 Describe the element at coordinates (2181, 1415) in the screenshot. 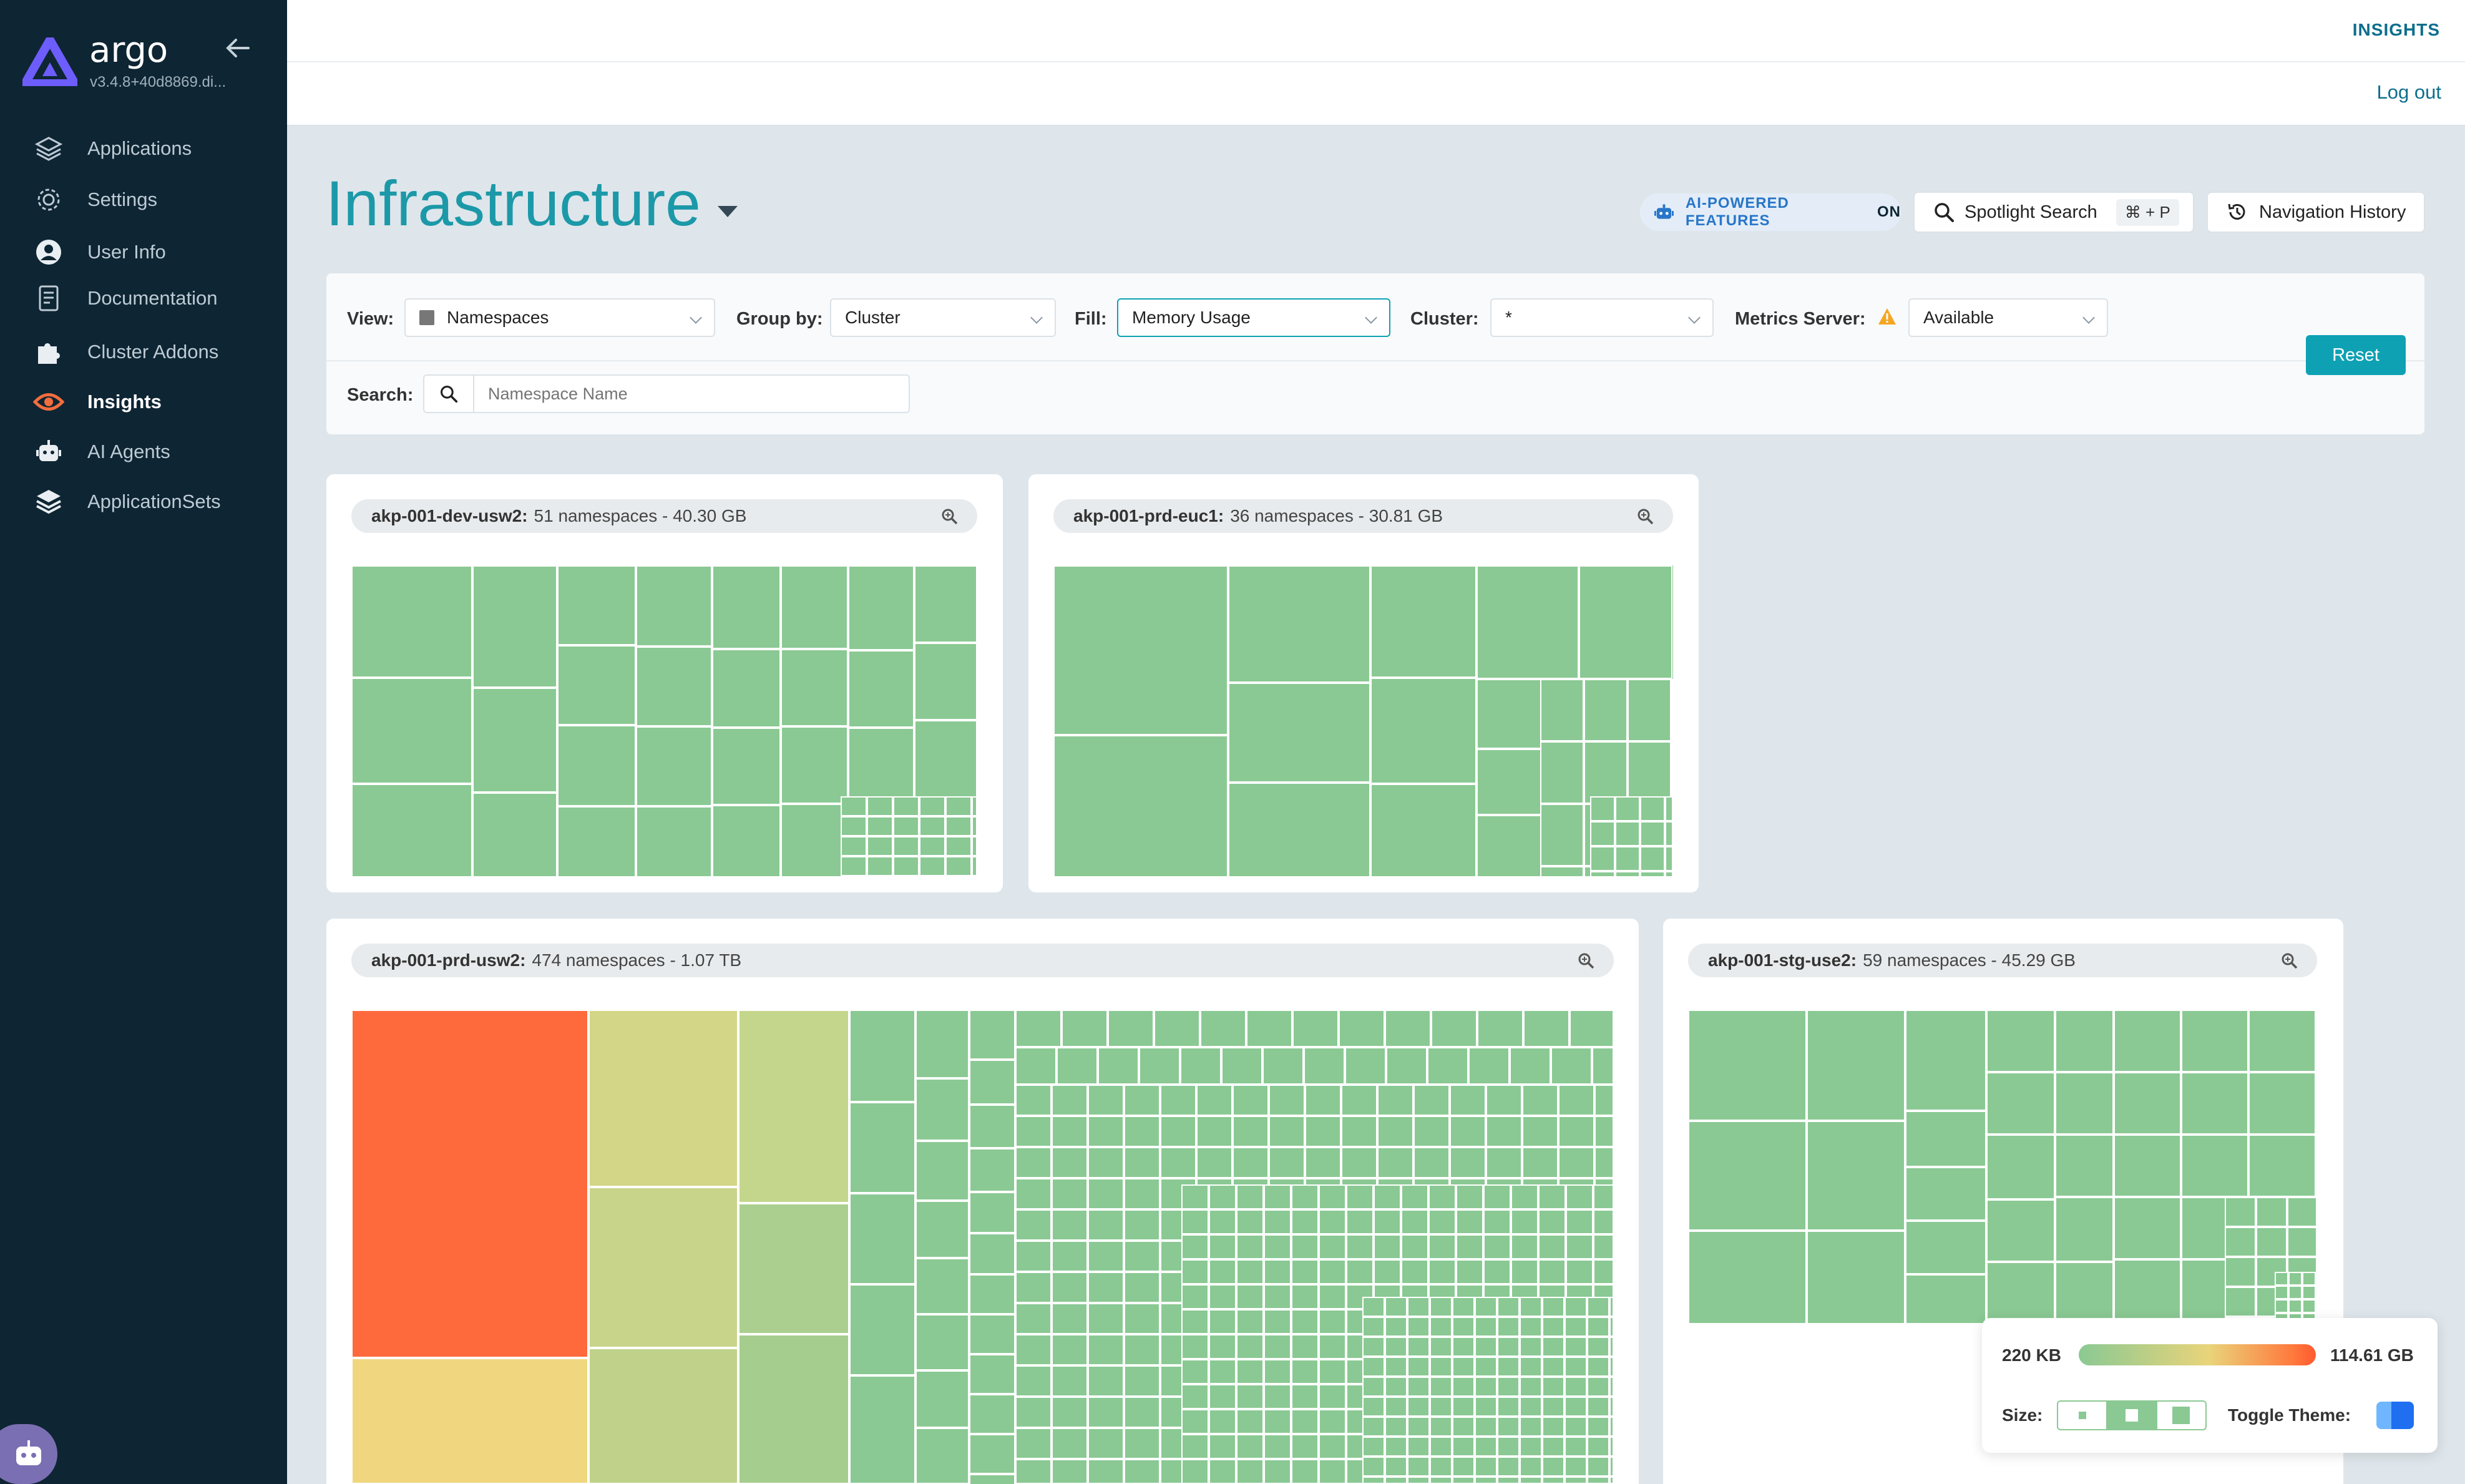

I see `size-large-option` at that location.